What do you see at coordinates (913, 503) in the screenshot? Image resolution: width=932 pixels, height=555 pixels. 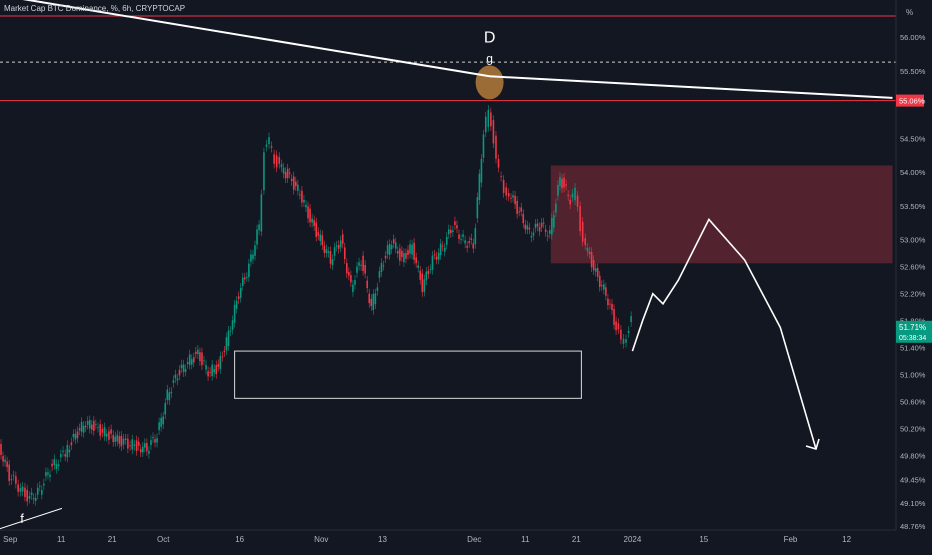 I see `price-tick-label: 49.10%` at bounding box center [913, 503].